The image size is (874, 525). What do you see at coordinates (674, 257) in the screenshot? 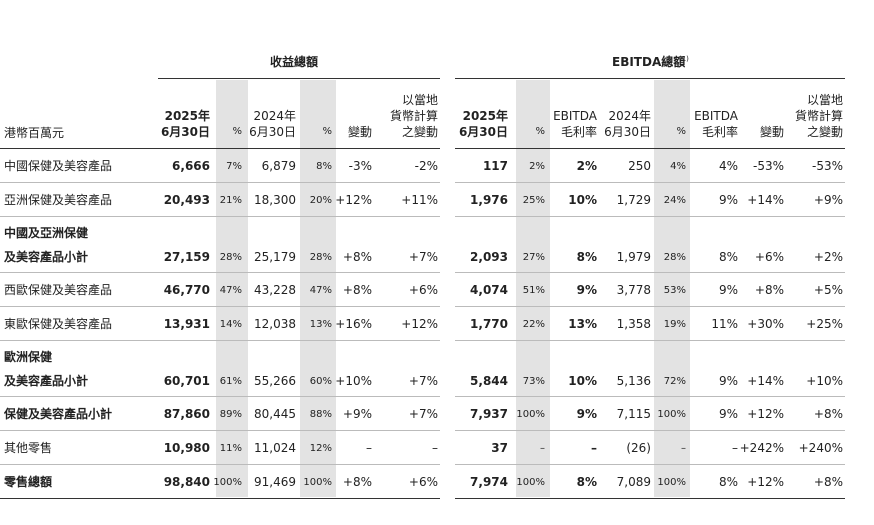
I see `cell: 28%` at bounding box center [674, 257].